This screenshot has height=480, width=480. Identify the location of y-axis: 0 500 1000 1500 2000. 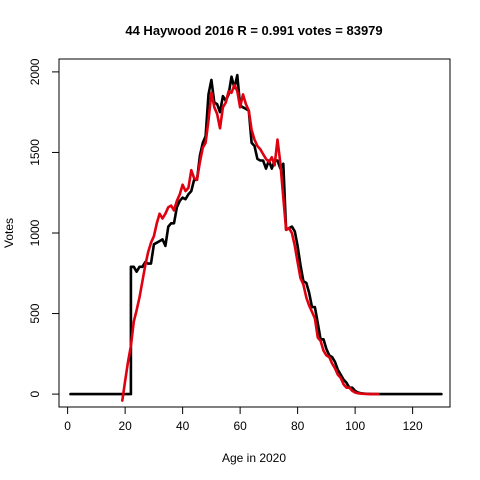
(44, 227).